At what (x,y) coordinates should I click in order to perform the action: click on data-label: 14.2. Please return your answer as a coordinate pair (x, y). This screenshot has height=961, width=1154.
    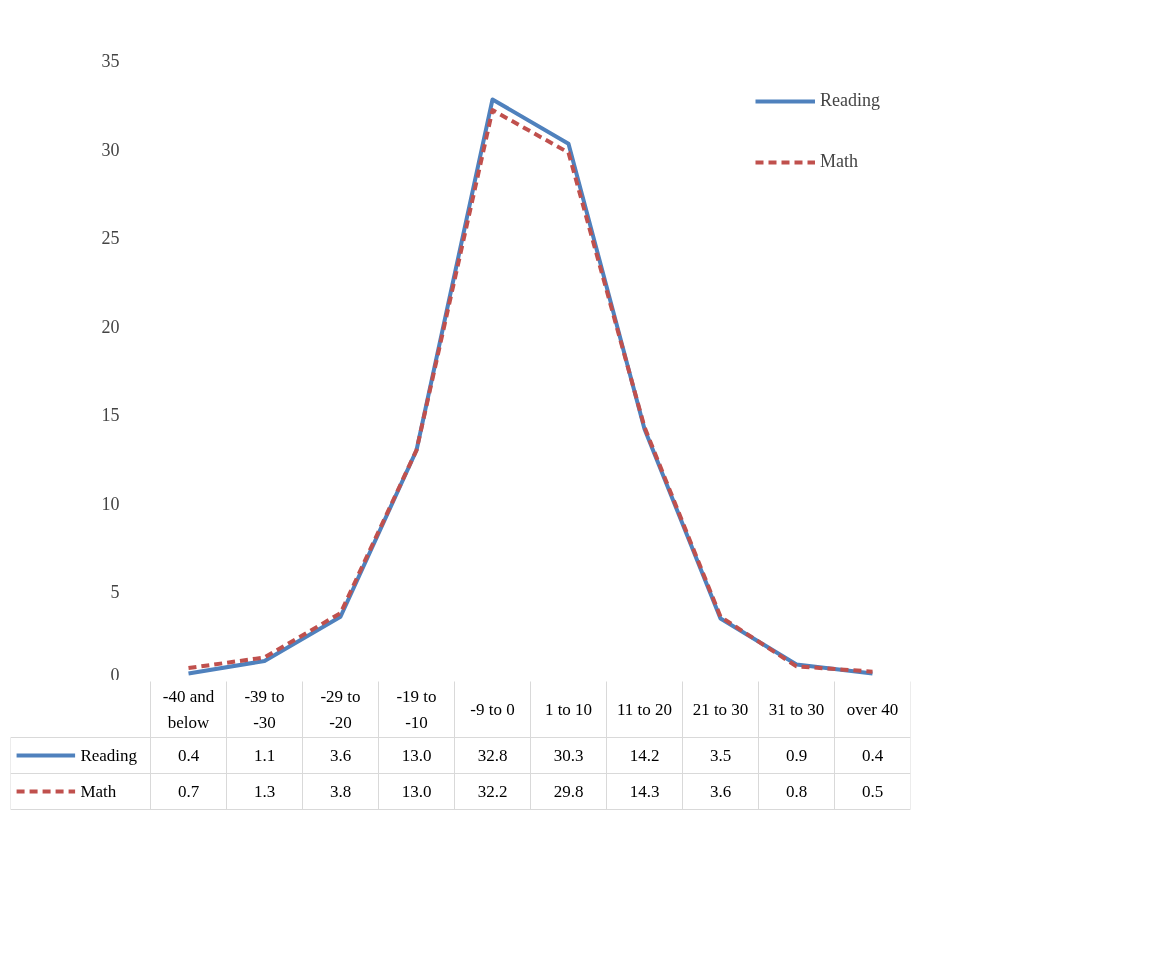
    Looking at the image, I should click on (644, 755).